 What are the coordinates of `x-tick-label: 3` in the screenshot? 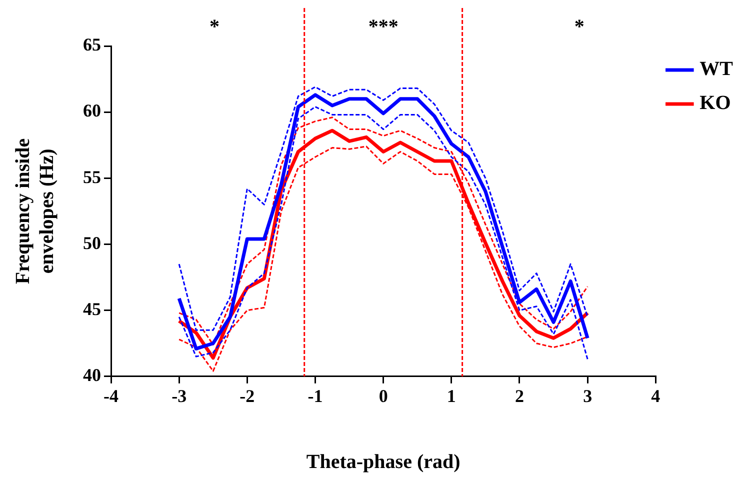 It's located at (587, 396).